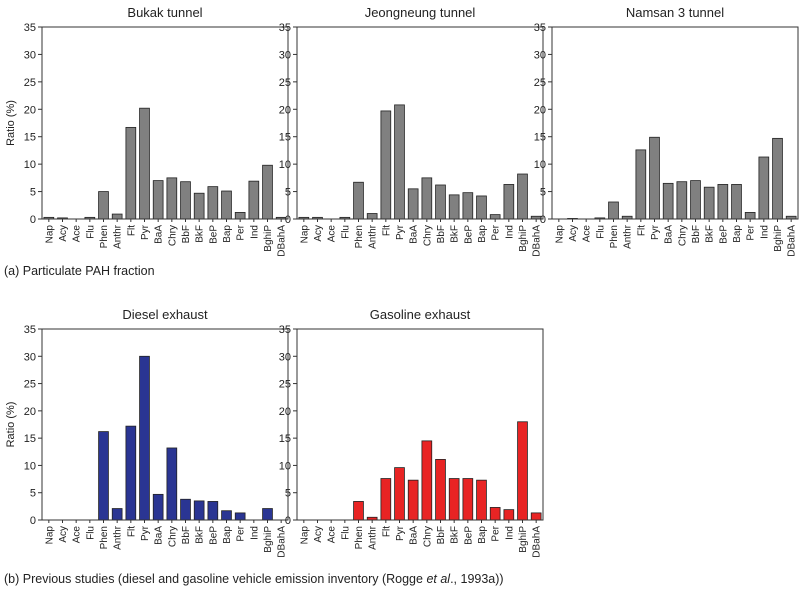  I want to click on x-tick-label: BaA, so click(159, 535).